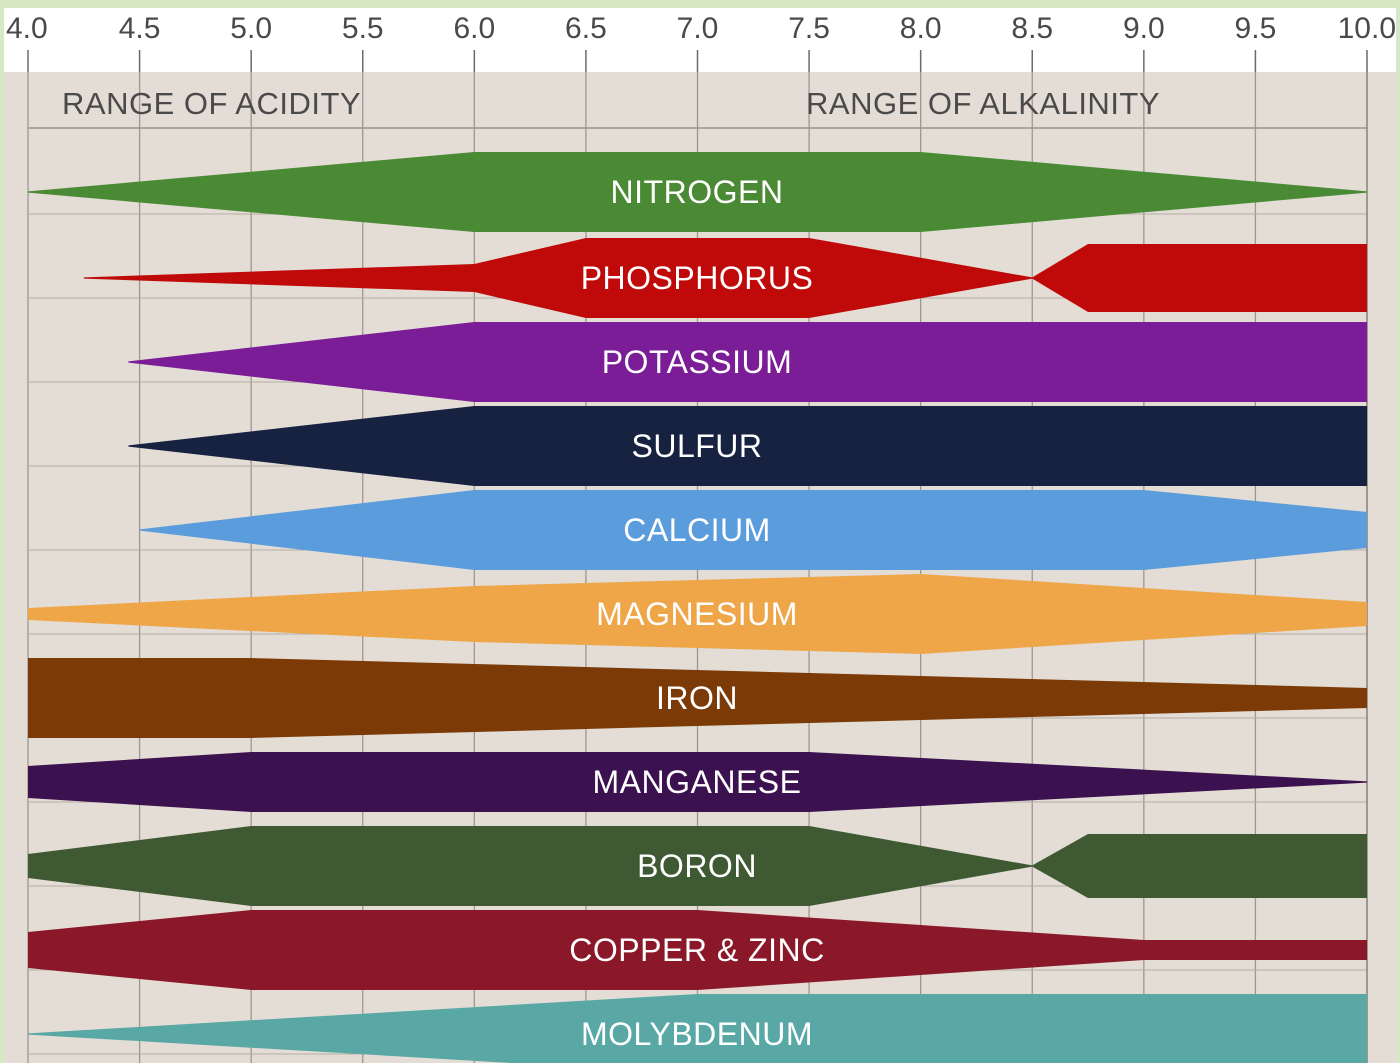 This screenshot has height=1063, width=1400. I want to click on tick-label-5-0: 5.0, so click(251, 28).